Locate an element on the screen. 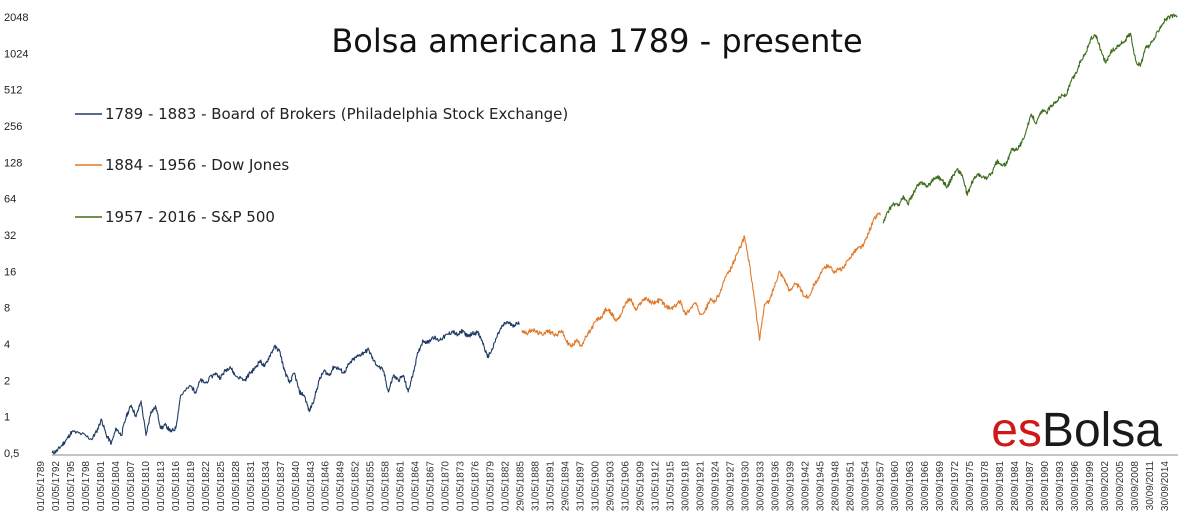 The width and height of the screenshot is (1194, 527). x-tick-label: 01/05/1828 is located at coordinates (236, 486).